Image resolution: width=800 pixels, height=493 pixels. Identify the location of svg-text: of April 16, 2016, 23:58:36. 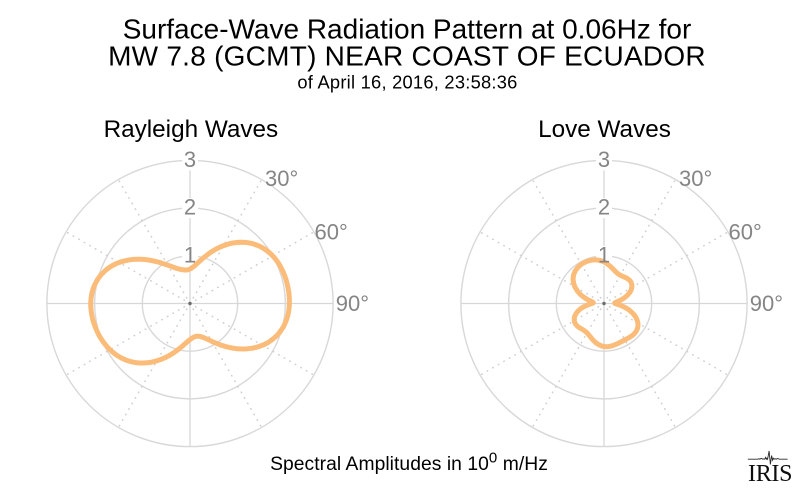
(407, 82).